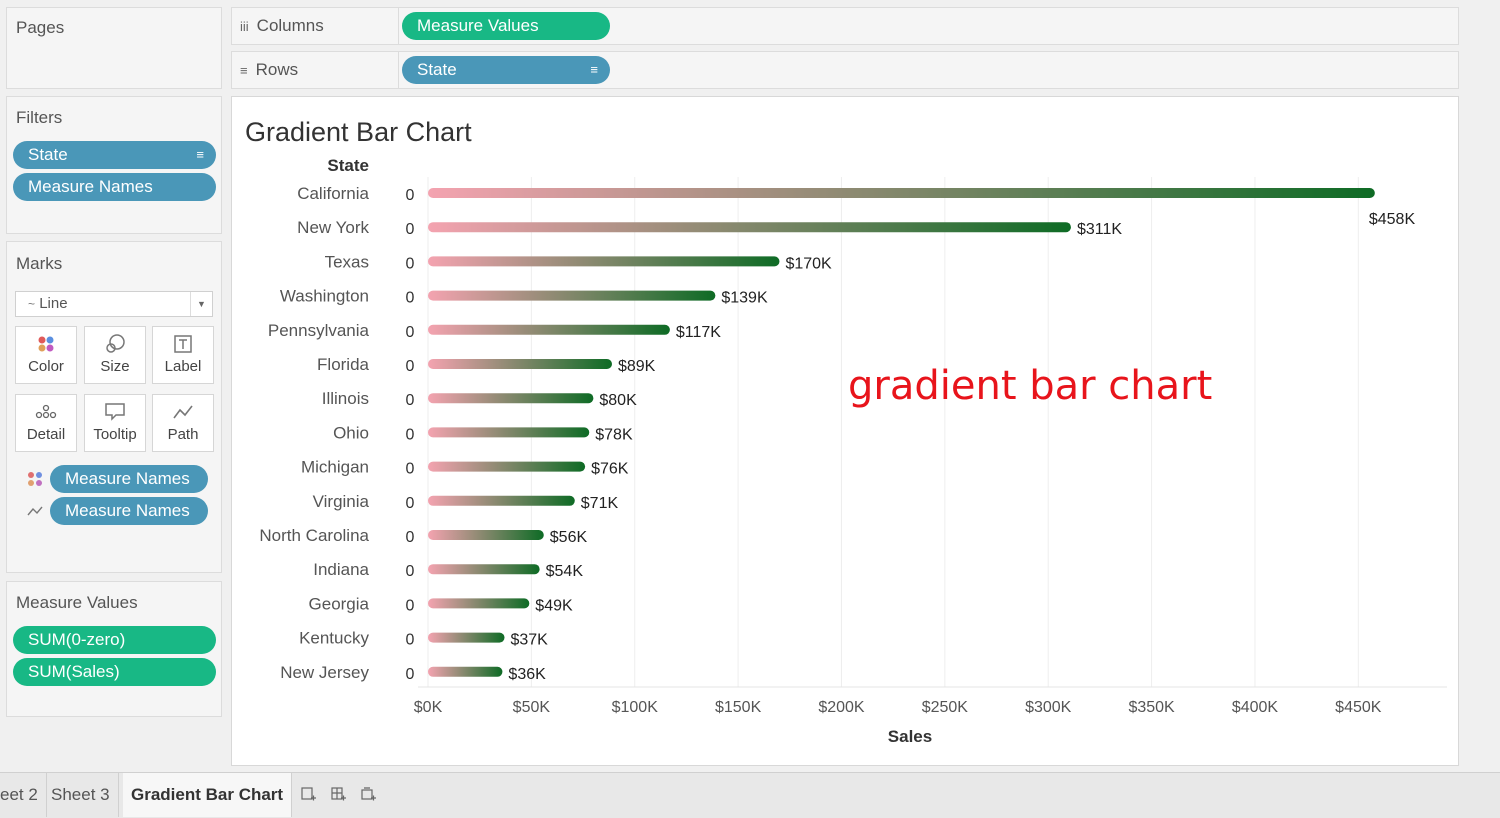  Describe the element at coordinates (201, 304) in the screenshot. I see `chevron-down-icon: ▼` at that location.